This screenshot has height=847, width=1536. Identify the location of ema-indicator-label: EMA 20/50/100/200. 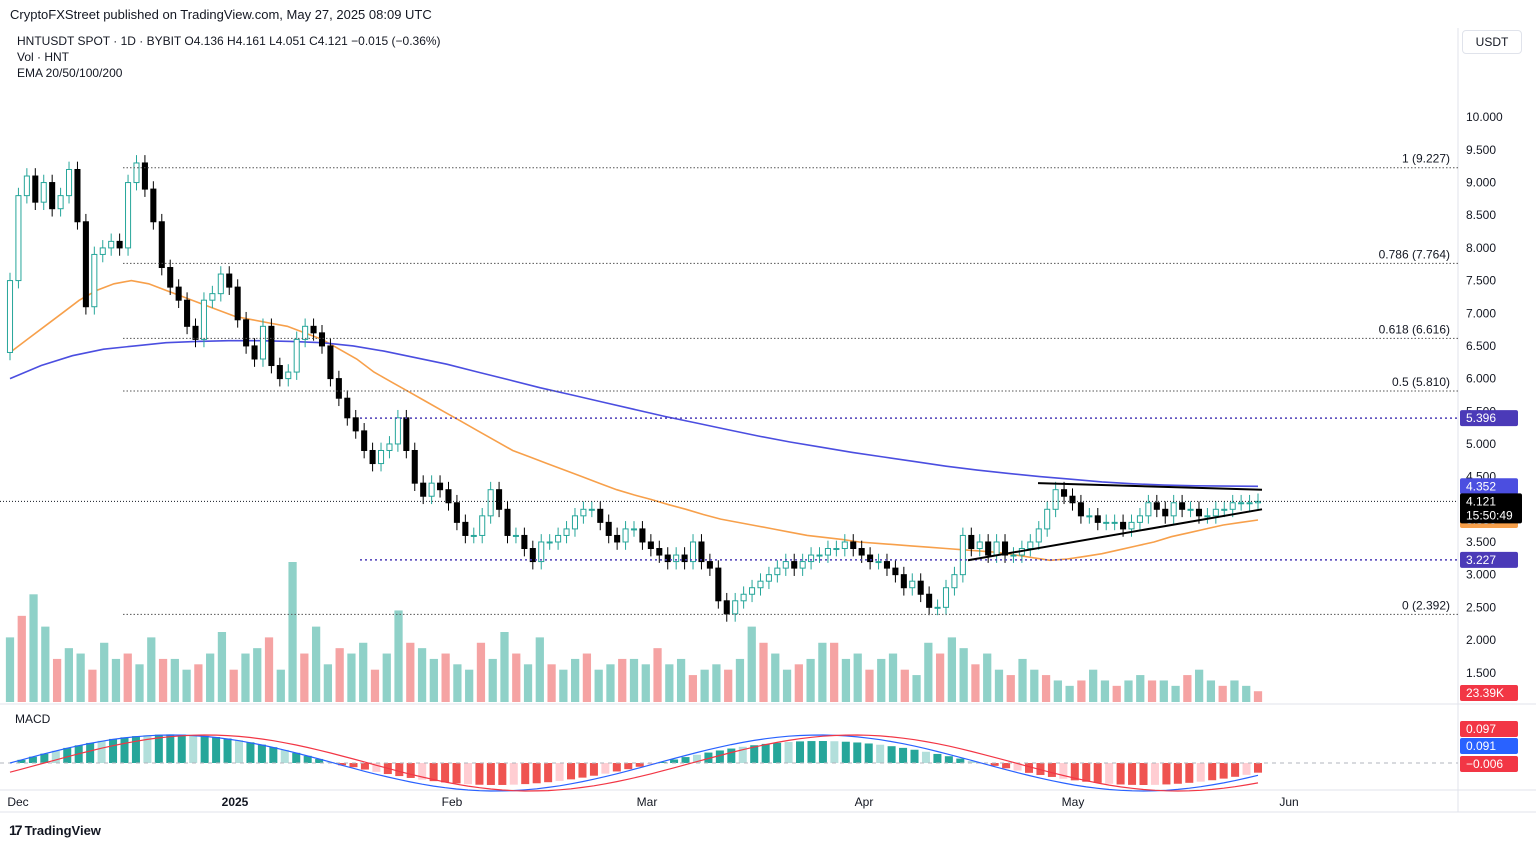
(70, 73).